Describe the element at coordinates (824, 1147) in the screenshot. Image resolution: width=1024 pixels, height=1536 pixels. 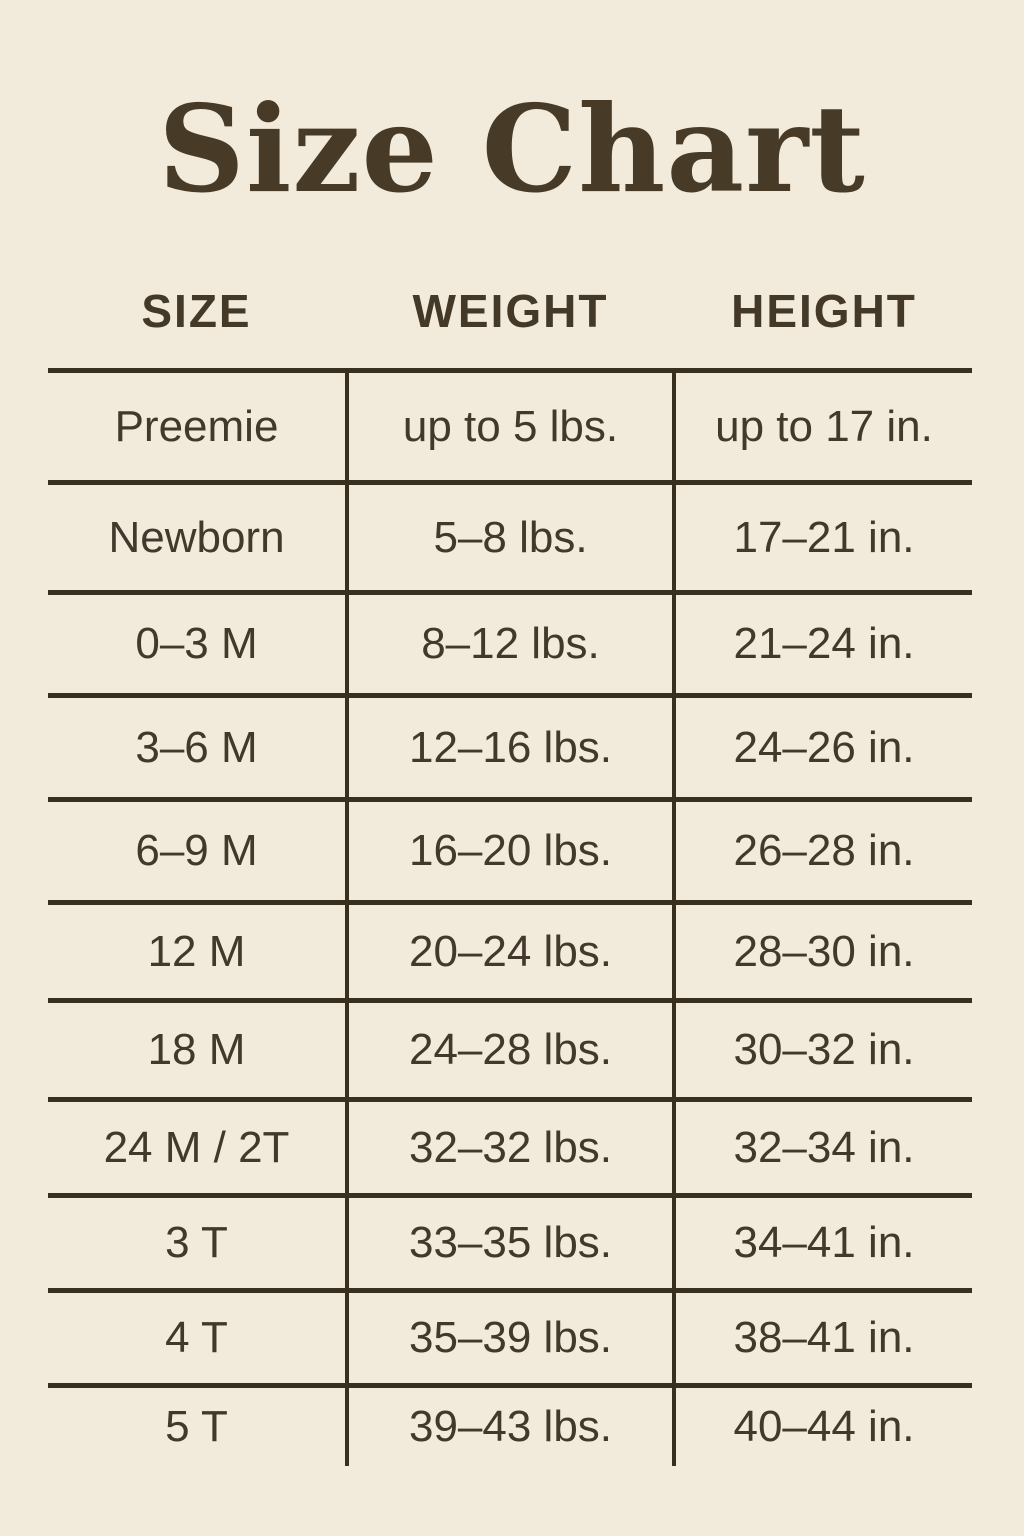
I see `height-cell: 32–34 in.` at that location.